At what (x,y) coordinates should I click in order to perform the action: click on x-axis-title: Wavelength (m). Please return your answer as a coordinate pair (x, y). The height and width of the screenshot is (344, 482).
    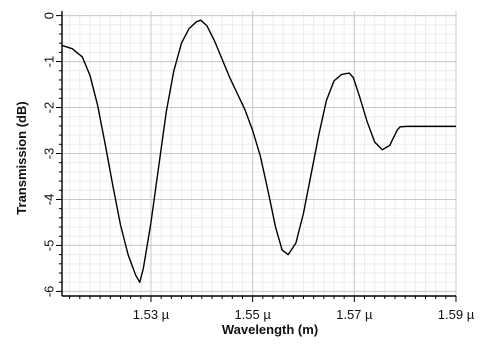
    Looking at the image, I should click on (270, 329).